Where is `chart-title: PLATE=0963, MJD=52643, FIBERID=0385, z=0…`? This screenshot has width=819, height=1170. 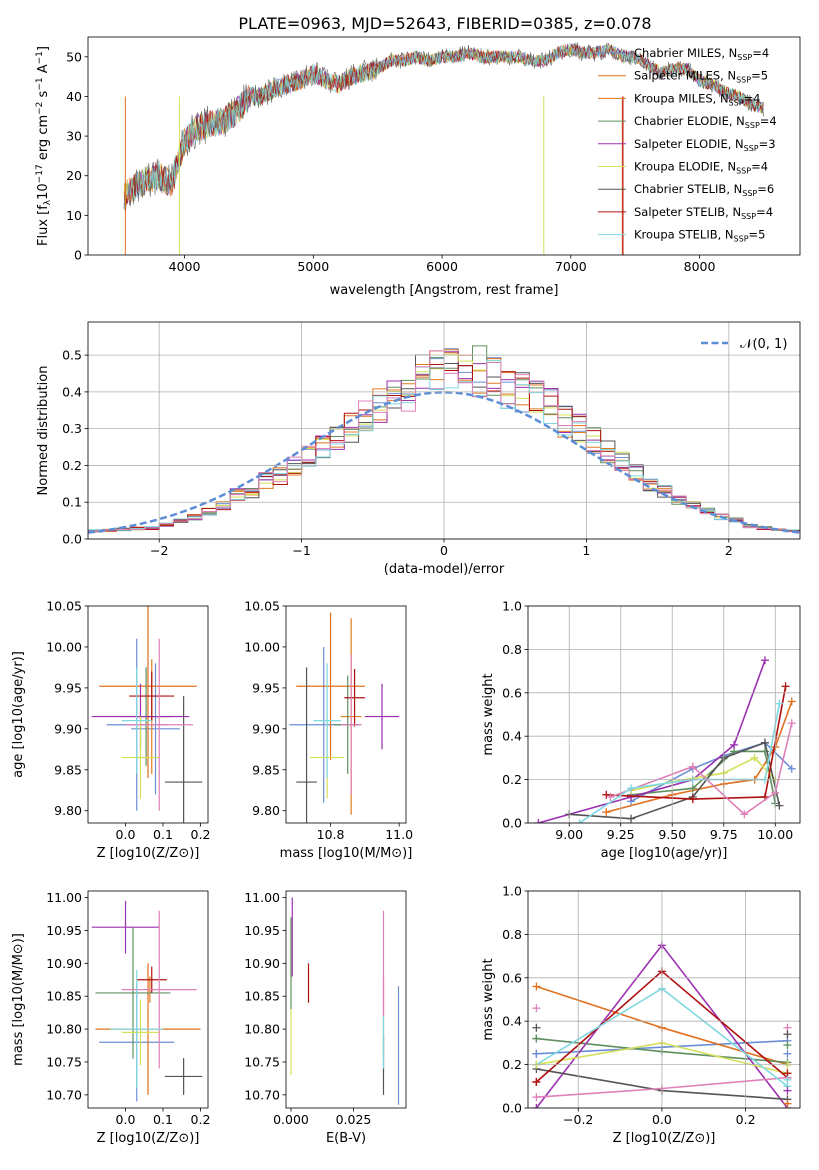
chart-title: PLATE=0963, MJD=52643, FIBERID=0385, z=0… is located at coordinates (444, 23).